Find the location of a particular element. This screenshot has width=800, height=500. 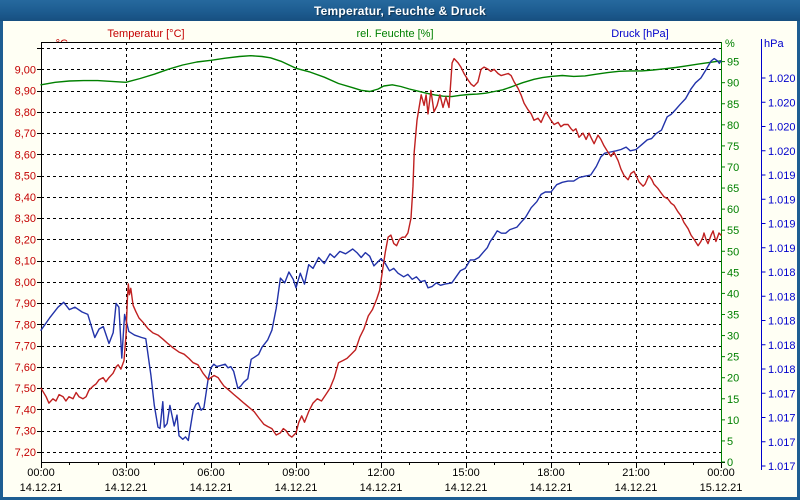

temp-tick-label: 7,30 is located at coordinates (25, 432).